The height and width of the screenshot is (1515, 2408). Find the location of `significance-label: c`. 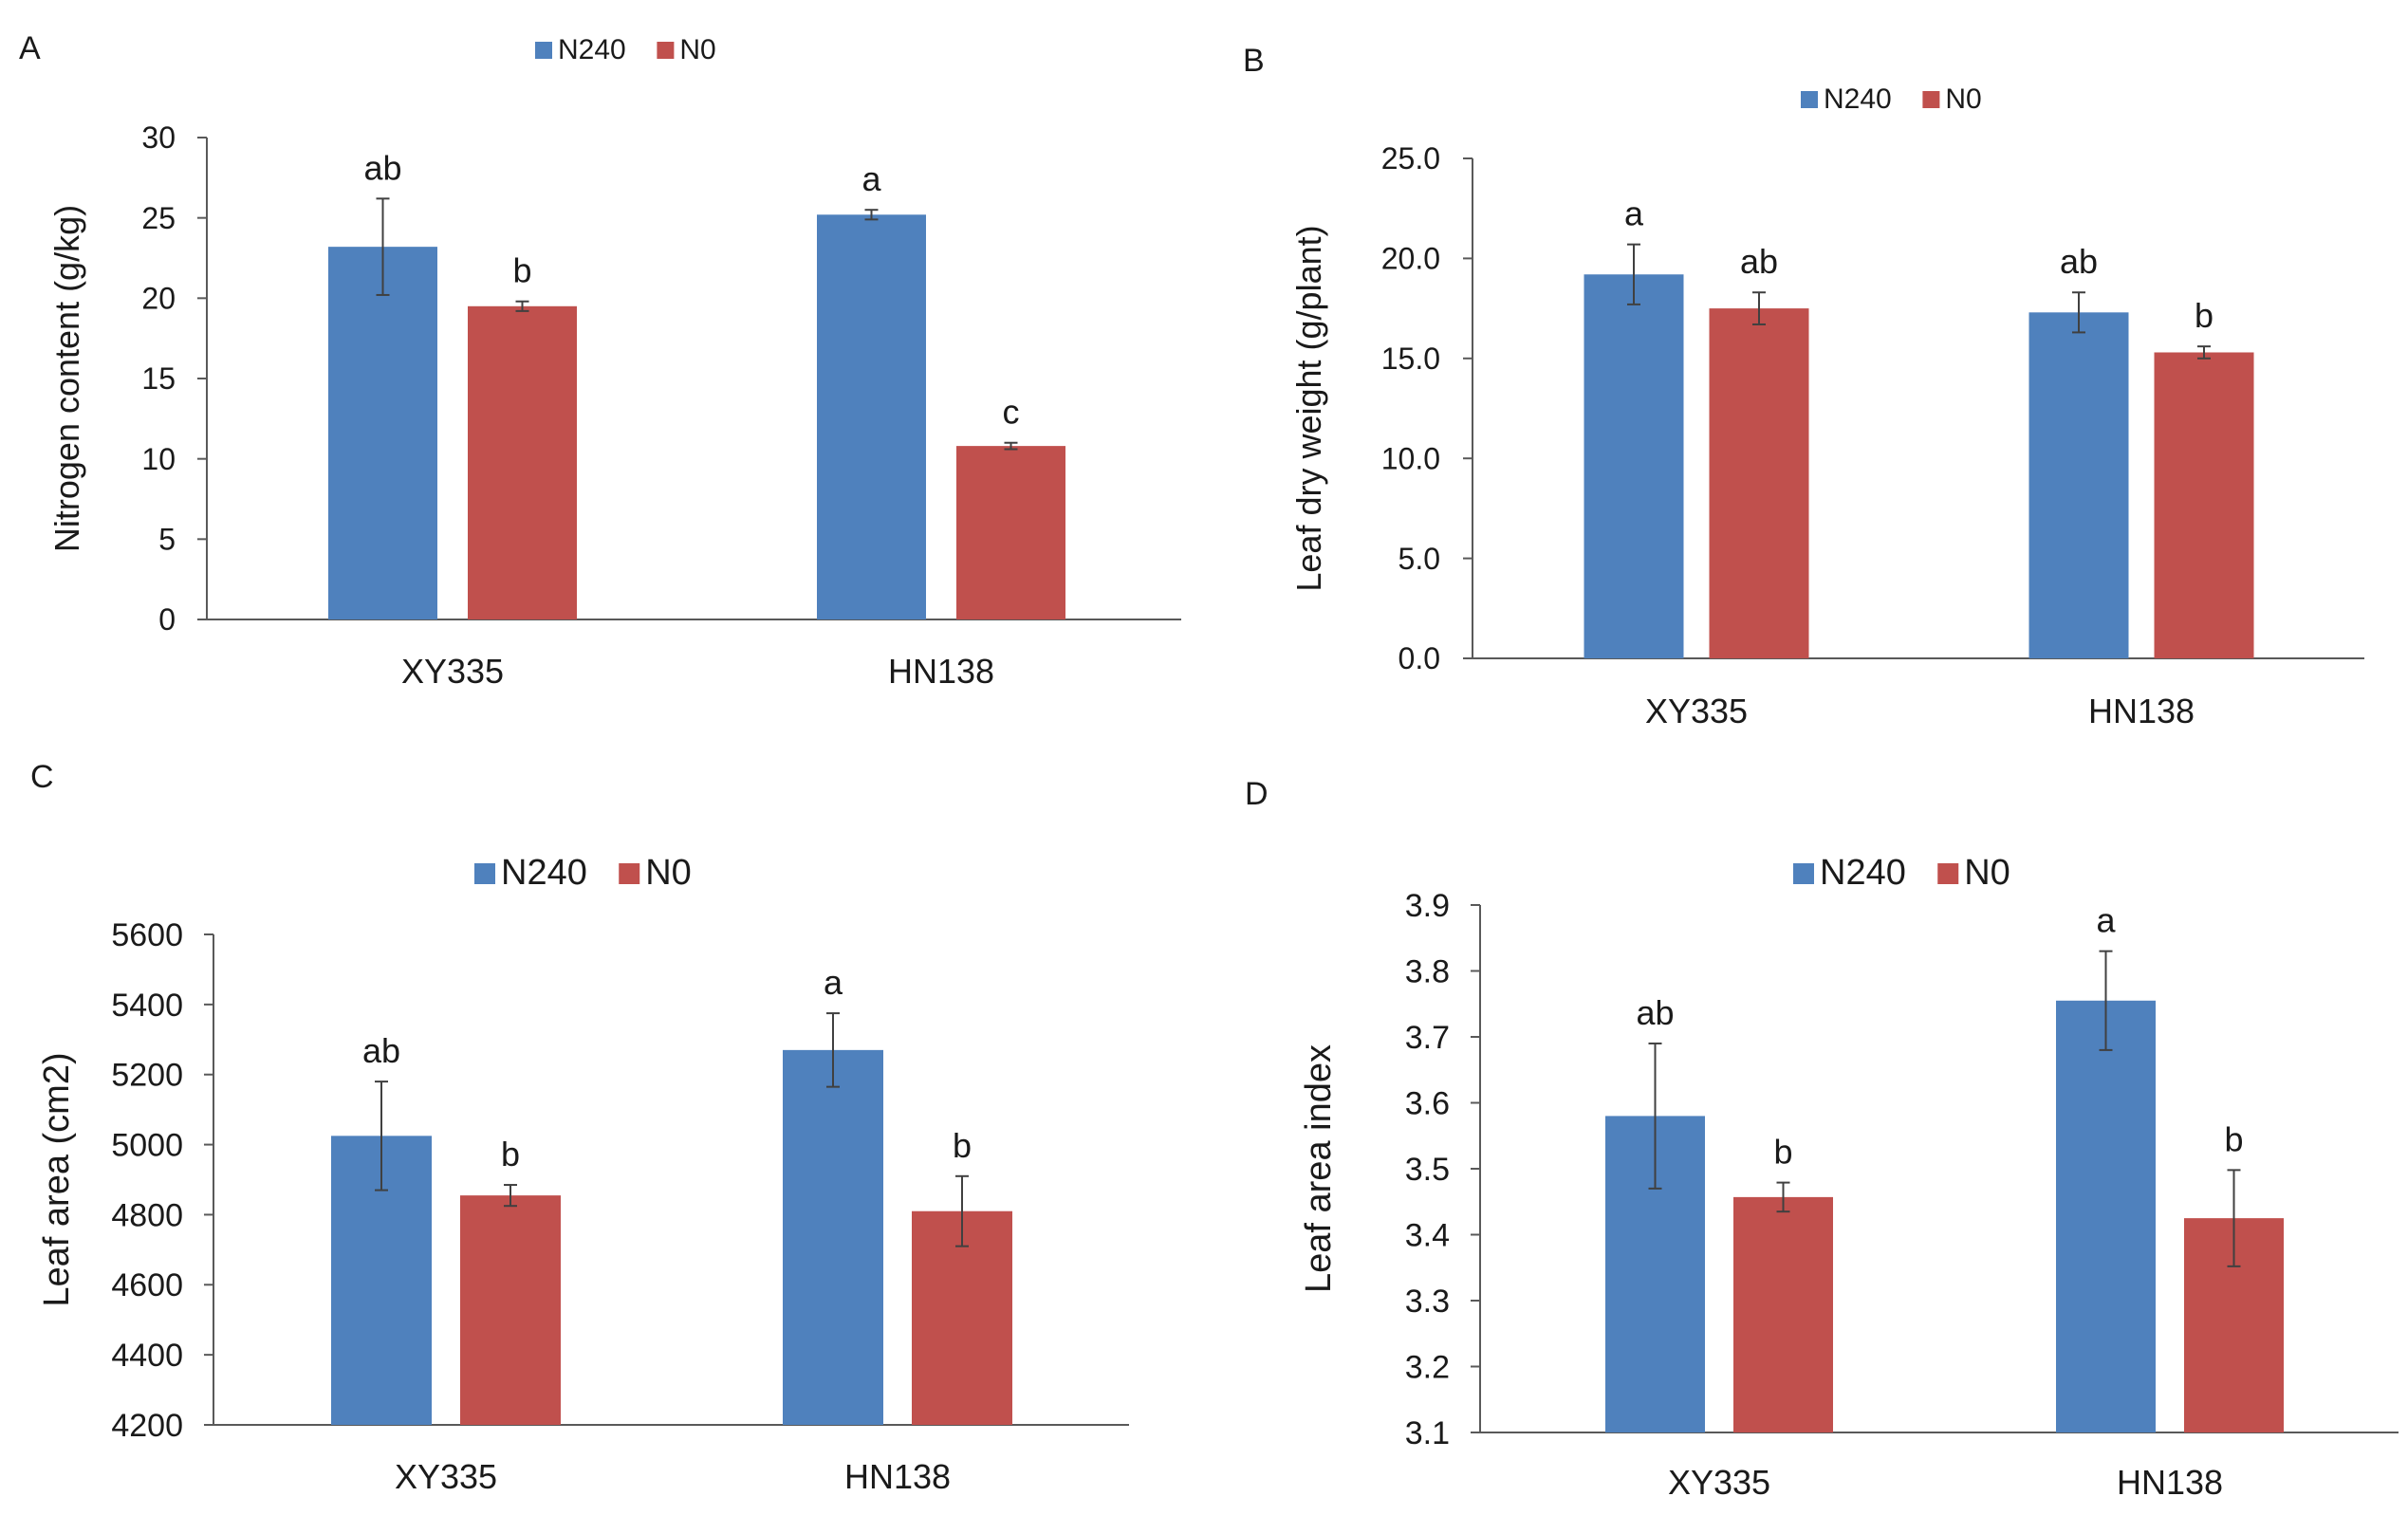

significance-label: c is located at coordinates (1011, 412).